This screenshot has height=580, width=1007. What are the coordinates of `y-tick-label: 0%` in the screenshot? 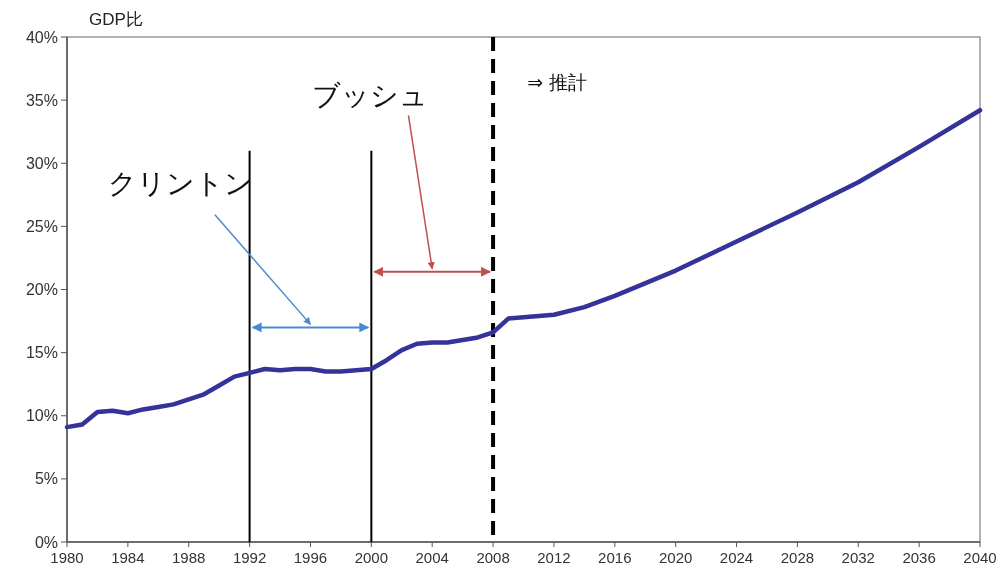 It's located at (46, 542).